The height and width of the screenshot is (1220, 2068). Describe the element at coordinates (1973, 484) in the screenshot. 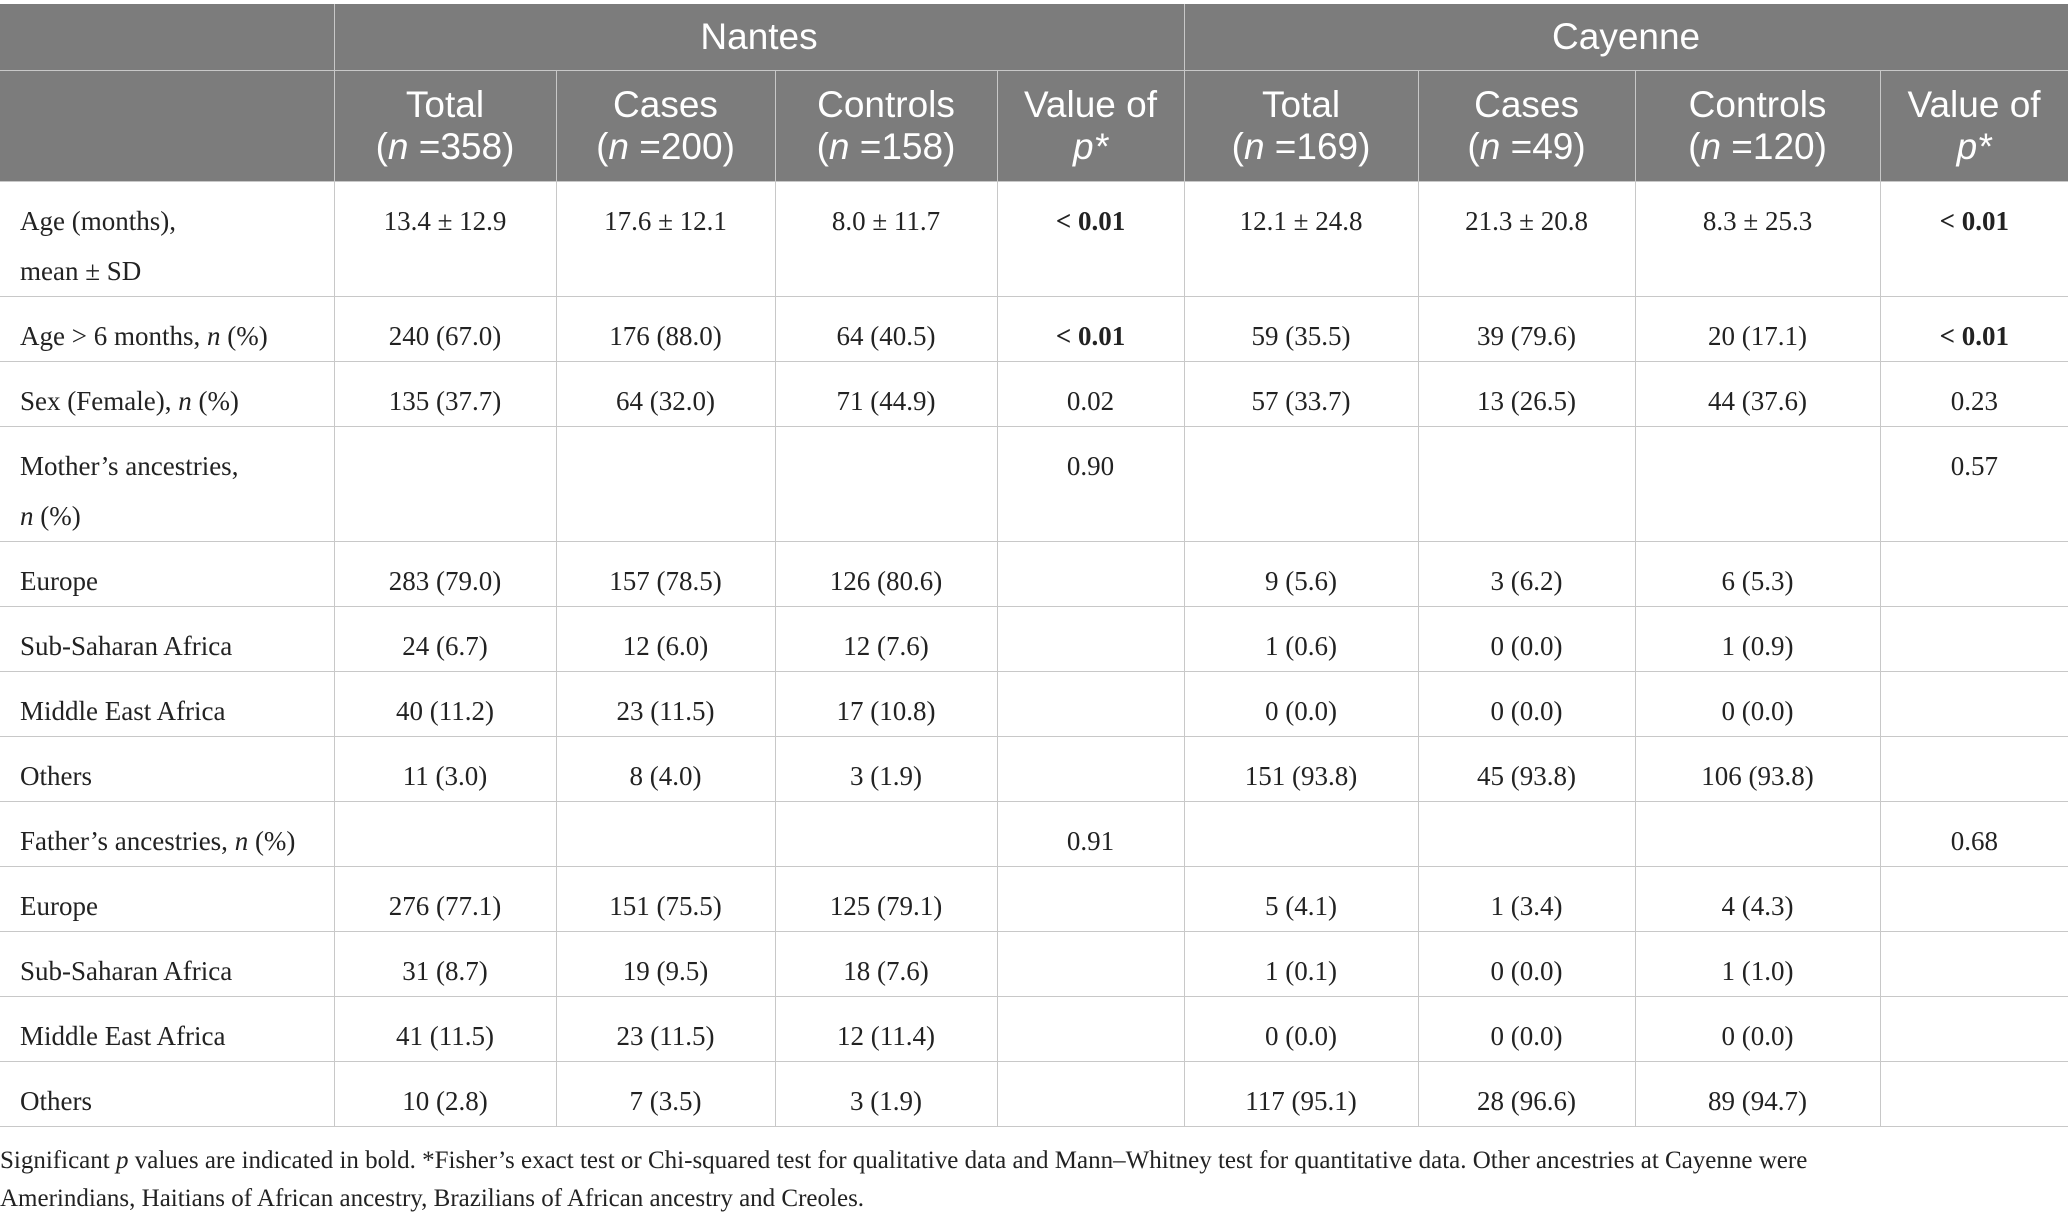

I see `p-value-cell: 0.57` at that location.